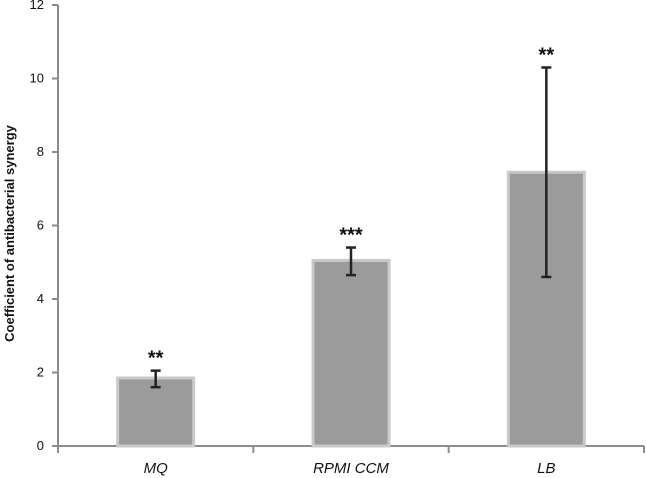 The image size is (646, 478). What do you see at coordinates (40, 298) in the screenshot?
I see `y-tick-label: 4` at bounding box center [40, 298].